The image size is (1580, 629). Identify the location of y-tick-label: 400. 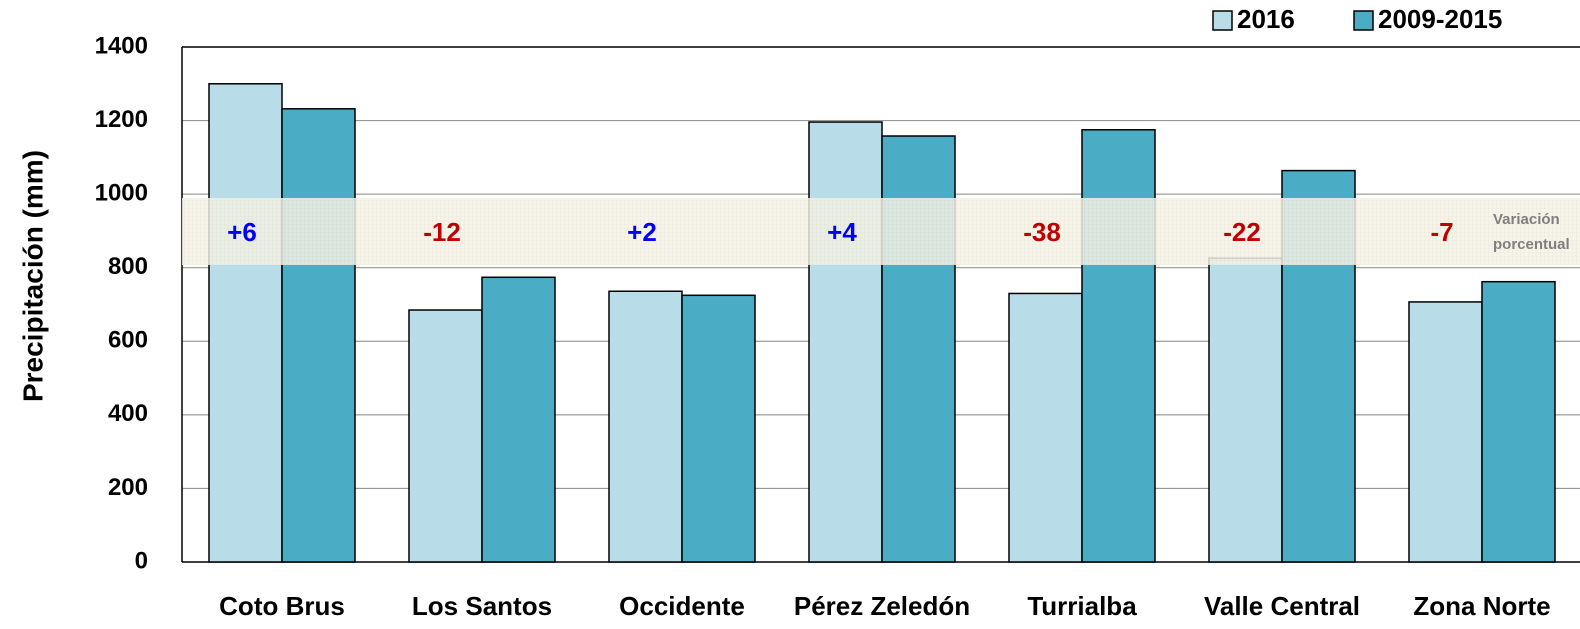
(128, 413).